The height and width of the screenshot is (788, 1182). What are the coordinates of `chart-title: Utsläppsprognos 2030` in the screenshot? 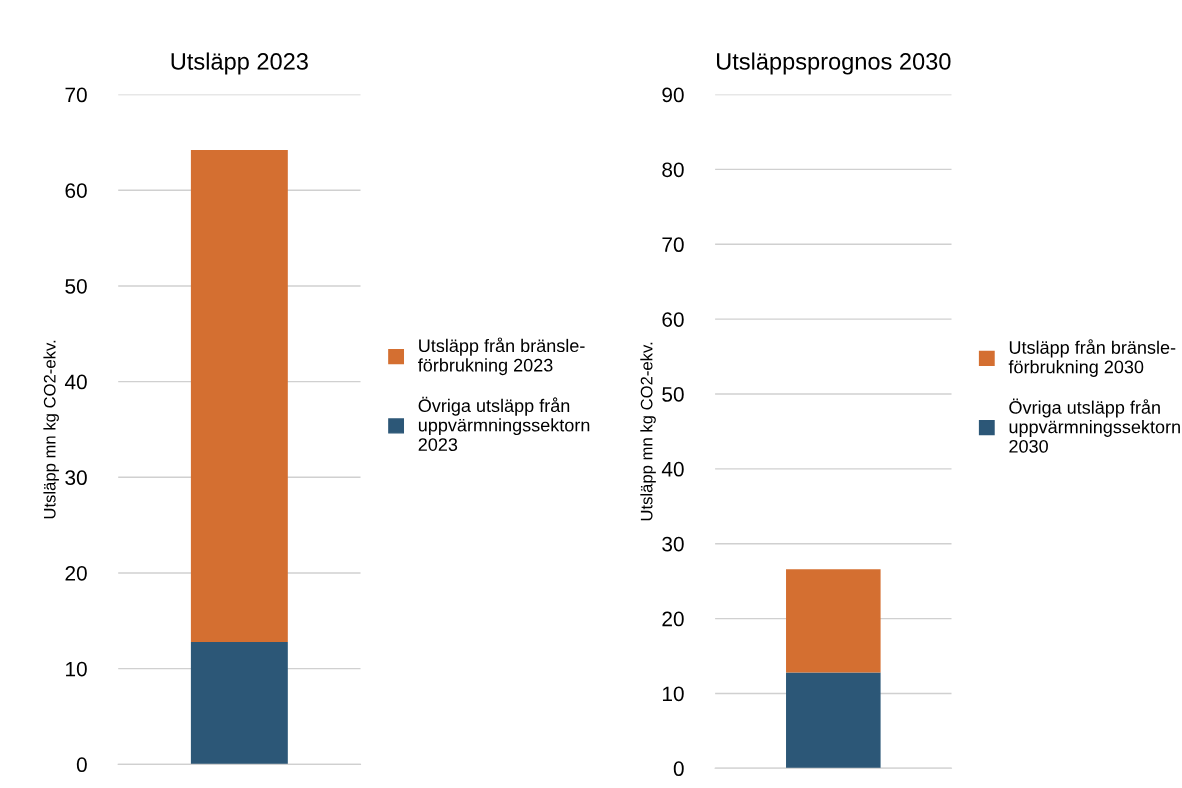 It's located at (834, 63).